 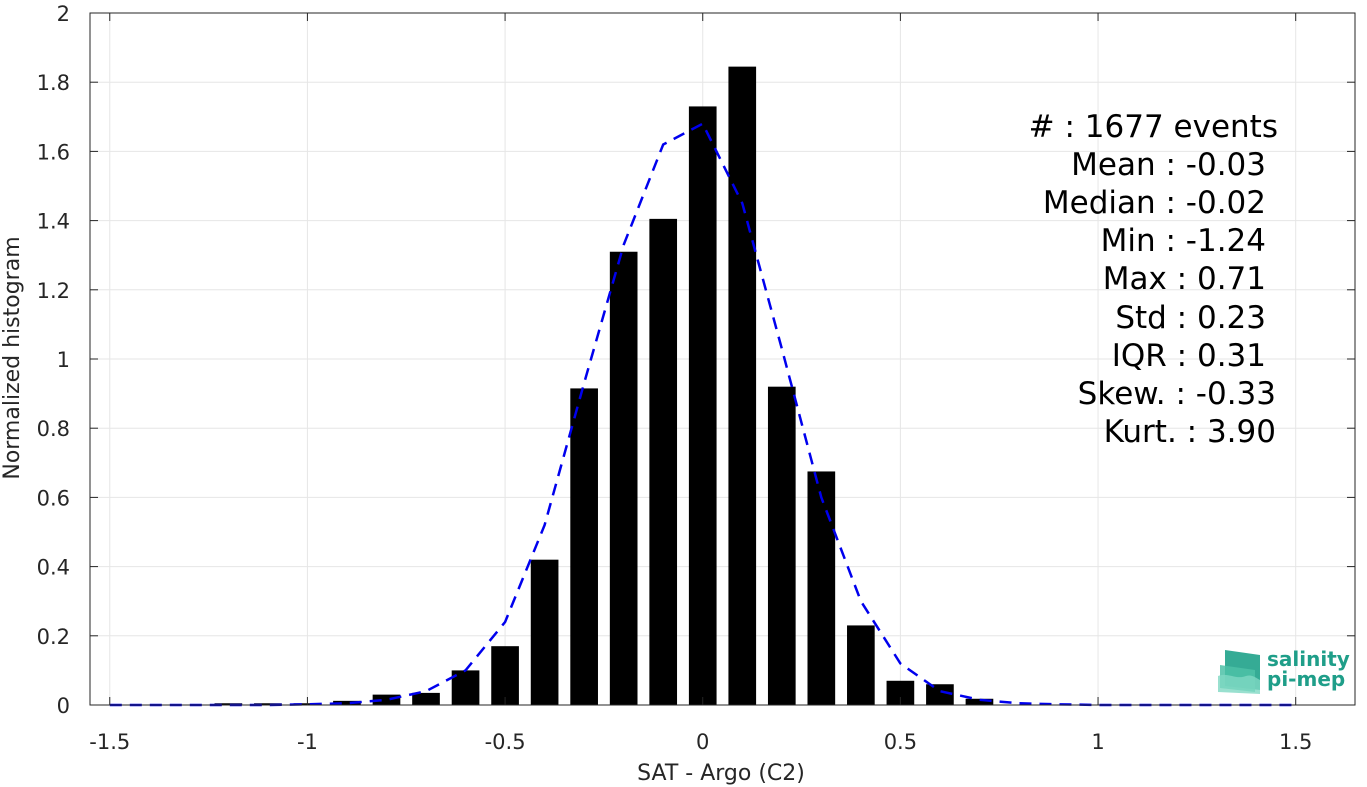 I want to click on stat-skew: Skew. : -0.33, so click(x=1177, y=394).